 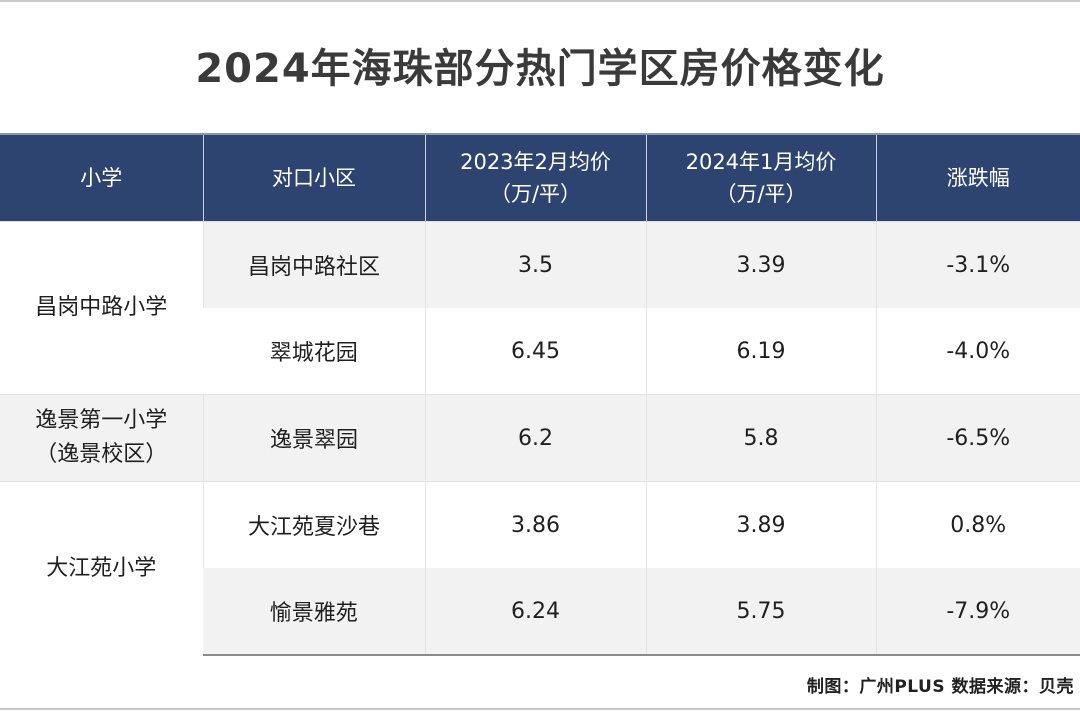 What do you see at coordinates (977, 438) in the screenshot?
I see `change-cell: -6.5%` at bounding box center [977, 438].